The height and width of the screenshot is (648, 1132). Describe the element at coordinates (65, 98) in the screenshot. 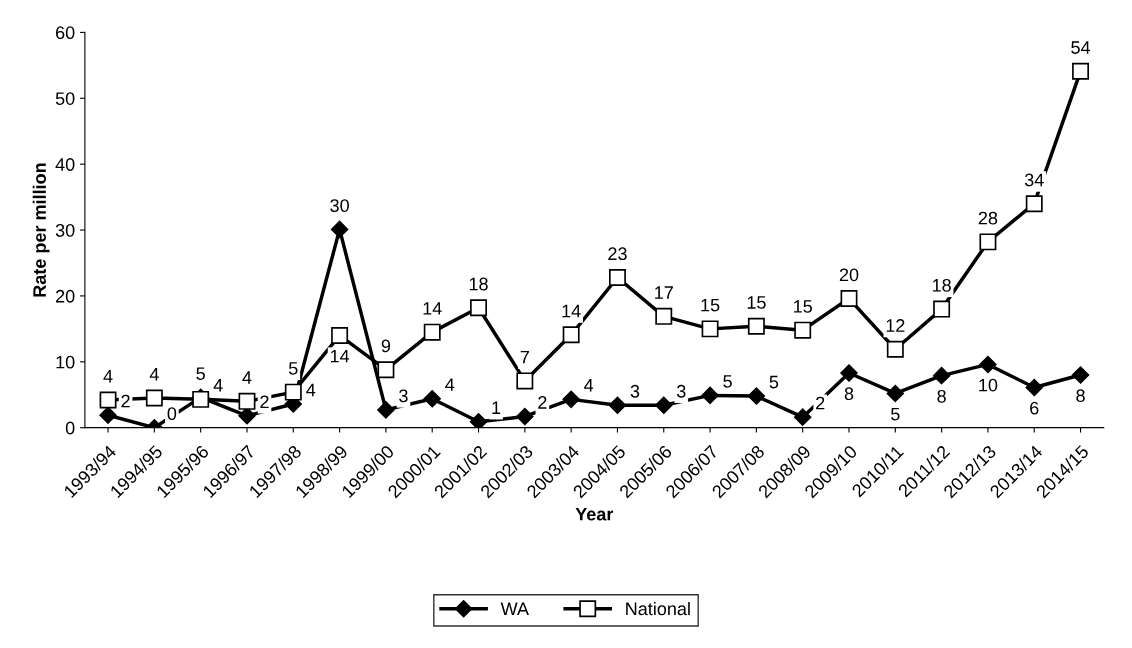

I see `y-tick-label: 50` at that location.